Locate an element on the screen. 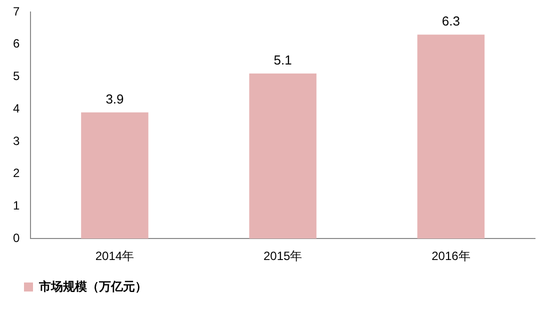  x-tick-label: 2014年 is located at coordinates (114, 256).